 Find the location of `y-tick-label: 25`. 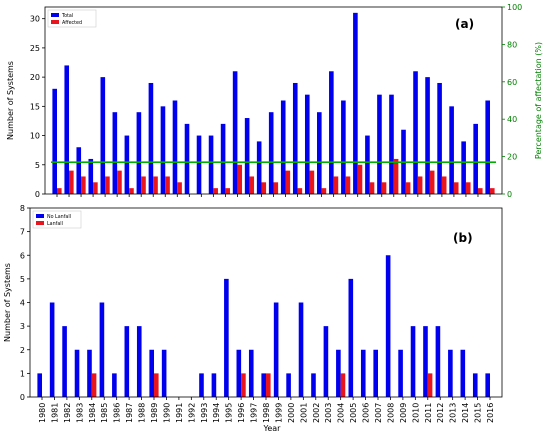

y-tick-label: 25 is located at coordinates (35, 48).